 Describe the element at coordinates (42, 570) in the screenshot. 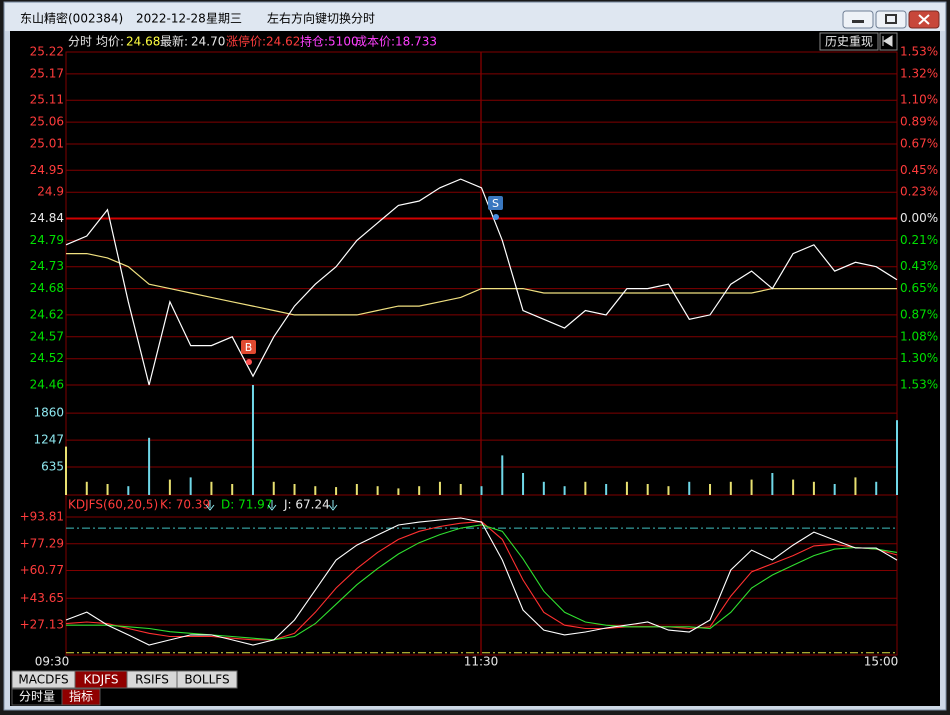

I see `kdj-tick-label: +60.77` at that location.